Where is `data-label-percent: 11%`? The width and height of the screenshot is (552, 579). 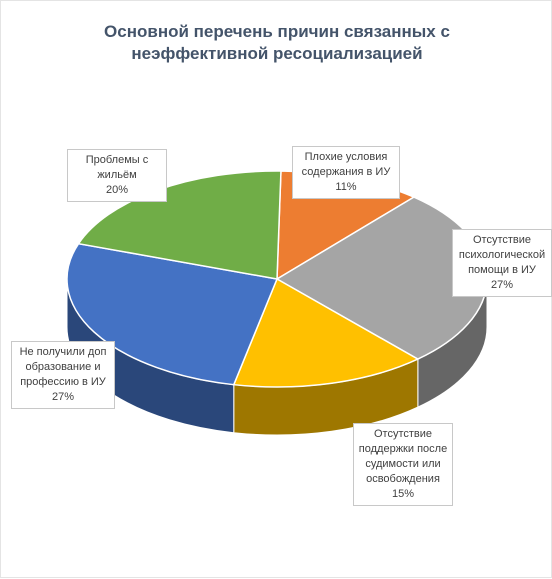 data-label-percent: 11% is located at coordinates (346, 187).